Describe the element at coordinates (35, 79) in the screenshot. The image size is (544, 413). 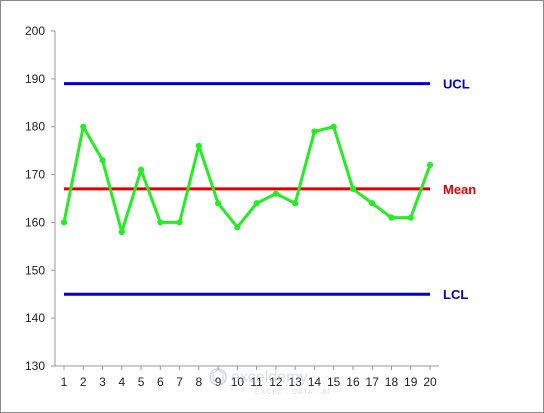
I see `y-tick-label: 190` at that location.